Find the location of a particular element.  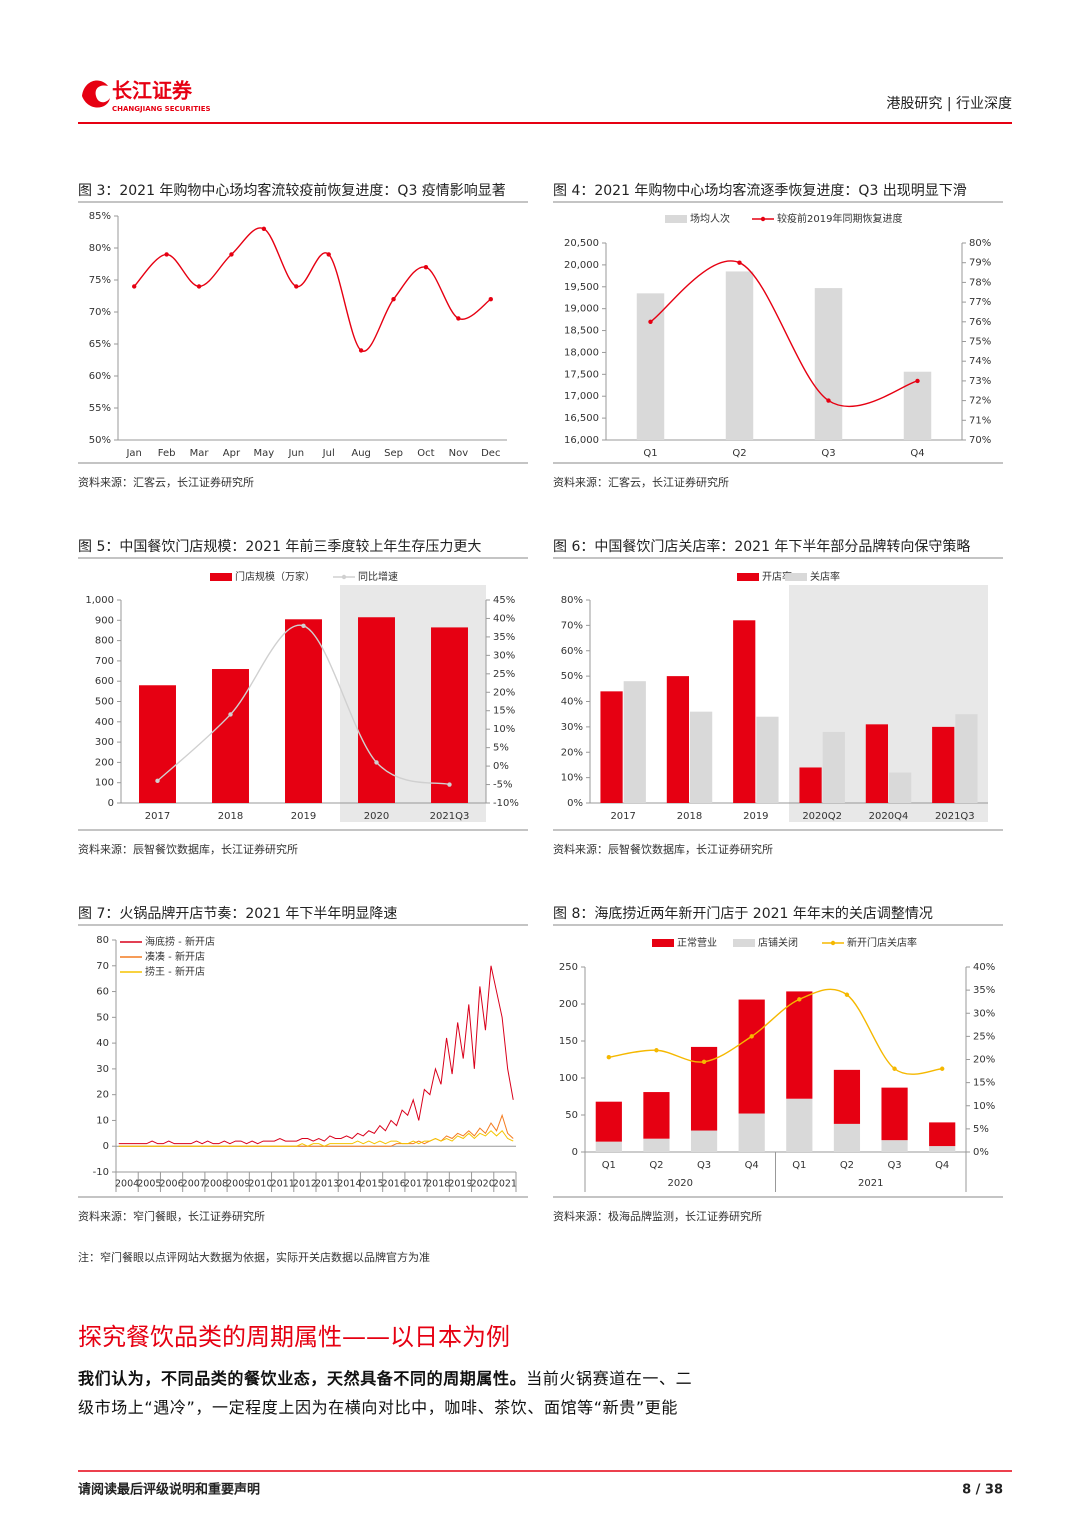

x-tick-label: 2012 is located at coordinates (305, 1184).